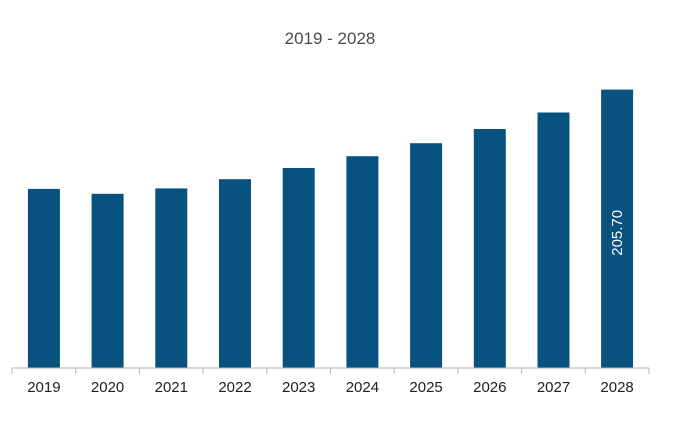  Describe the element at coordinates (298, 268) in the screenshot. I see `bar-2023` at that location.